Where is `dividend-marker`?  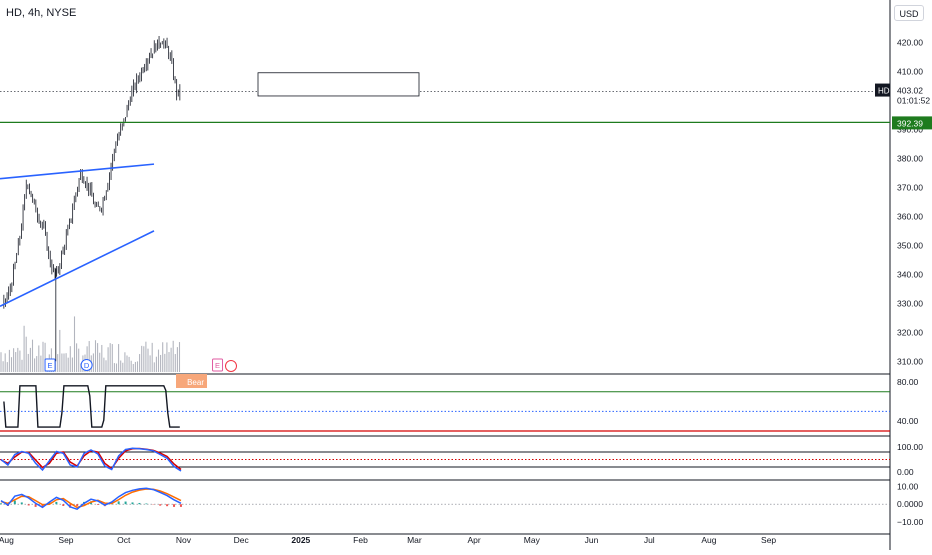 dividend-marker is located at coordinates (86, 365).